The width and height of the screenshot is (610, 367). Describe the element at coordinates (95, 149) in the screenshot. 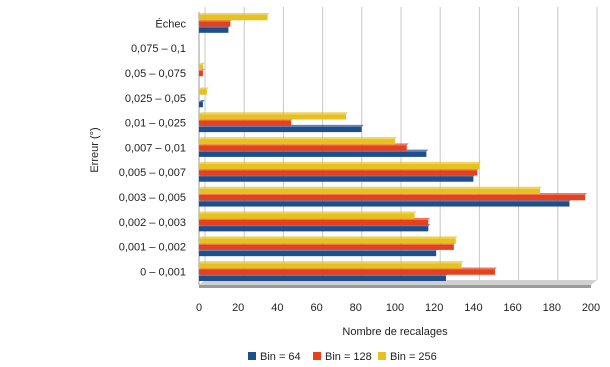

I see `y-axis-title: Erreur (°)` at that location.